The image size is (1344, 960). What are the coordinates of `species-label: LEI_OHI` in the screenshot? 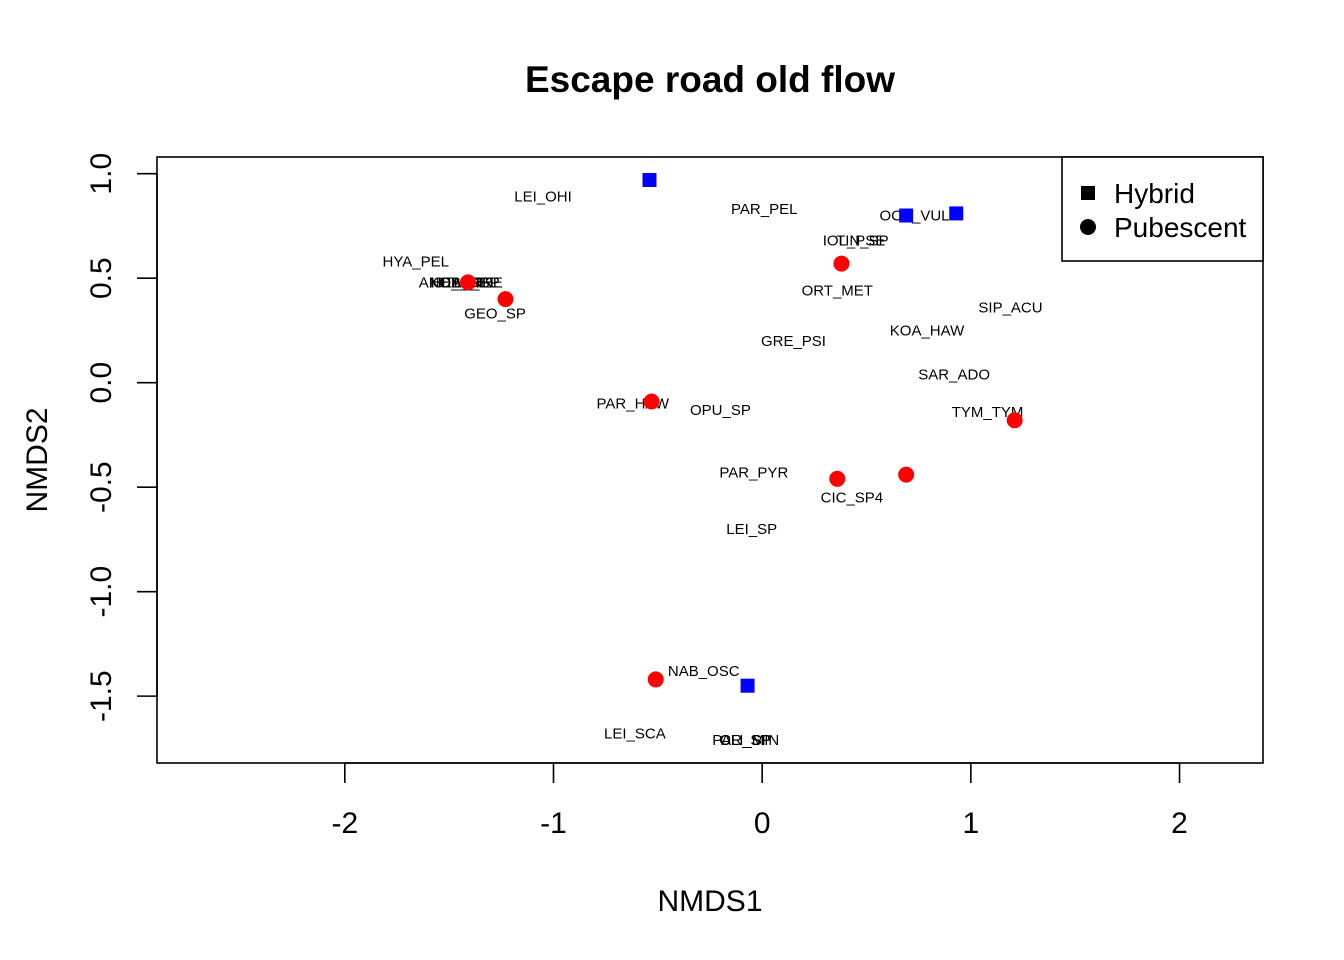 It's located at (543, 197).